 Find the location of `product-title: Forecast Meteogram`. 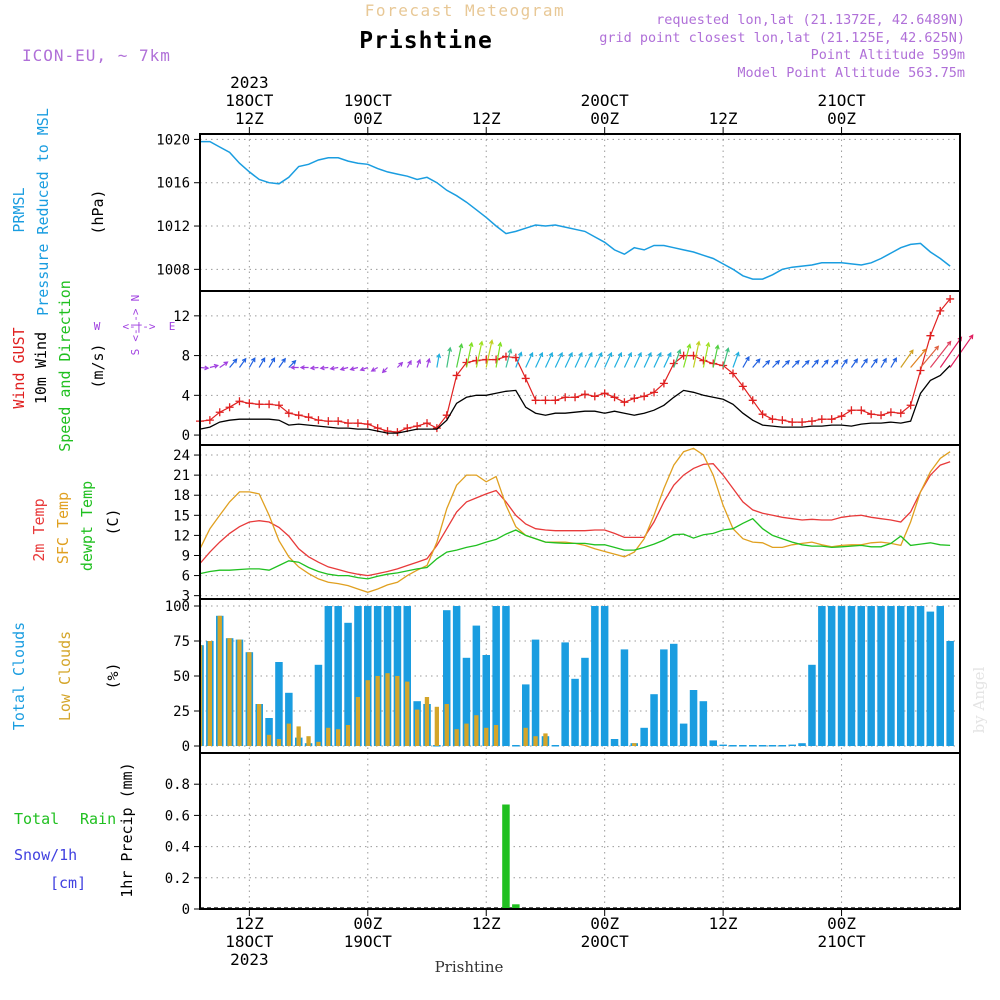

product-title: Forecast Meteogram is located at coordinates (465, 10).